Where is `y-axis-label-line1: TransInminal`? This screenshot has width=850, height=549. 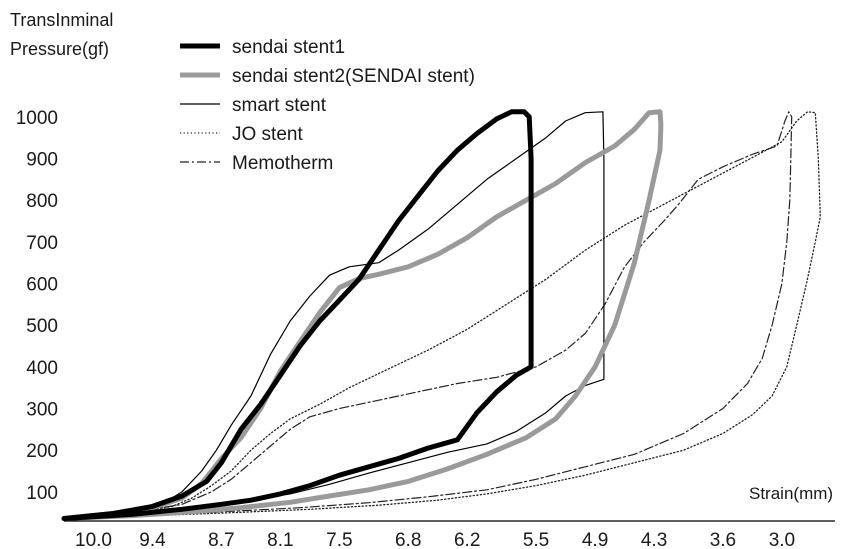
y-axis-label-line1: TransInminal is located at coordinates (61, 20).